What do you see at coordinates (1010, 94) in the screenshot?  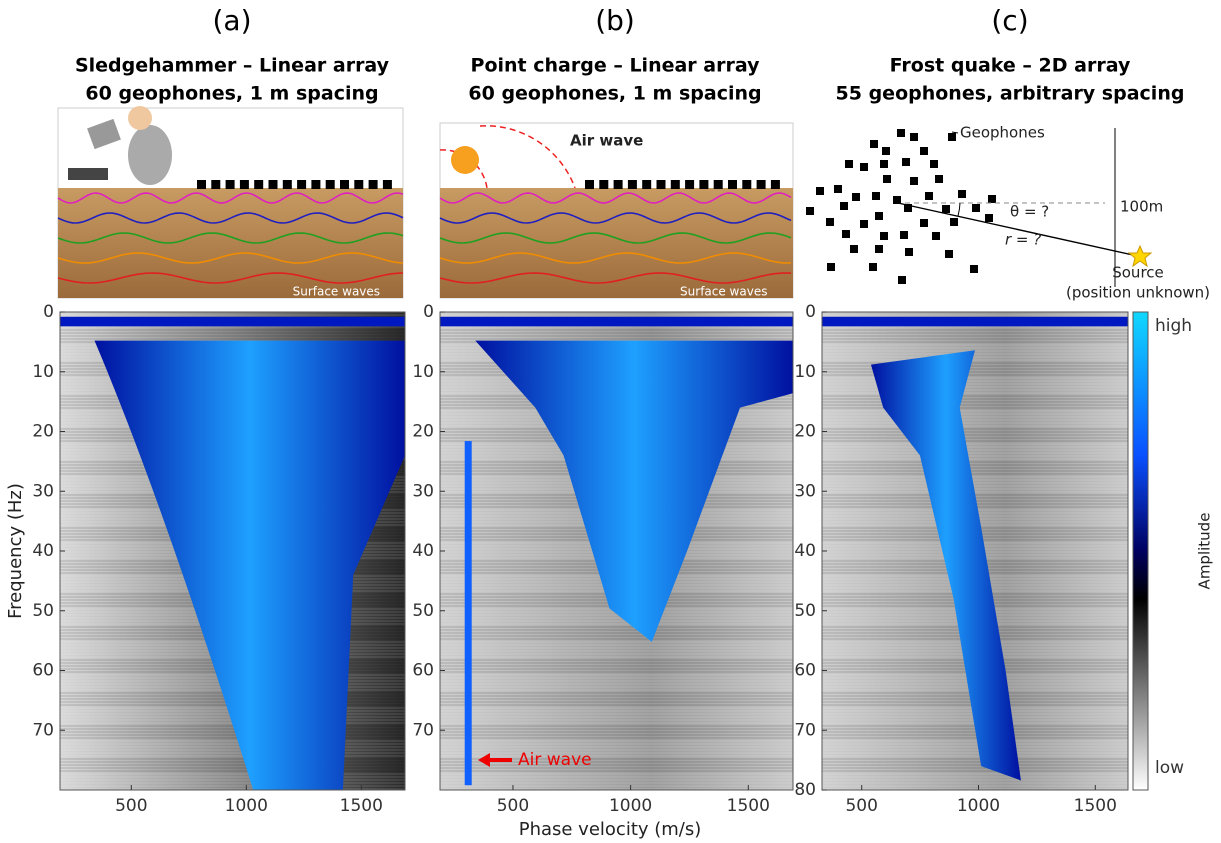 I see `panel-subtitle: 55 geophones, arbitrary spacing` at bounding box center [1010, 94].